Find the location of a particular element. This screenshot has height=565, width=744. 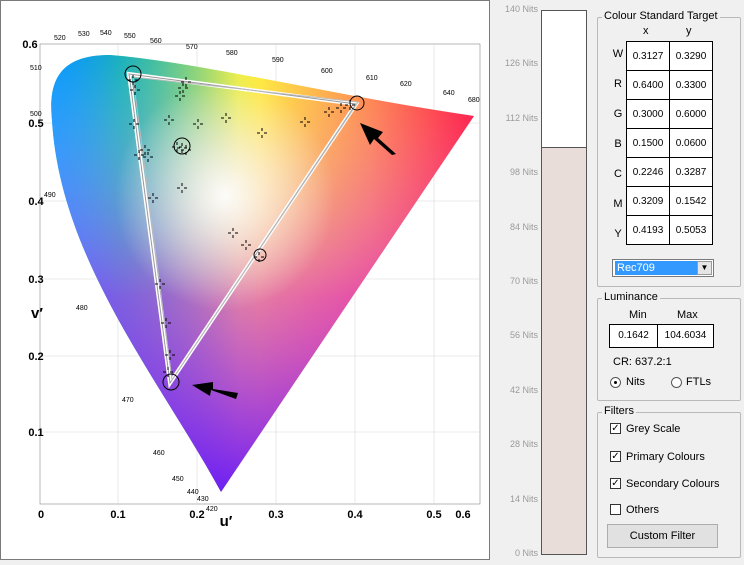

table-row: 0.3000 0.6000 is located at coordinates (669, 114).